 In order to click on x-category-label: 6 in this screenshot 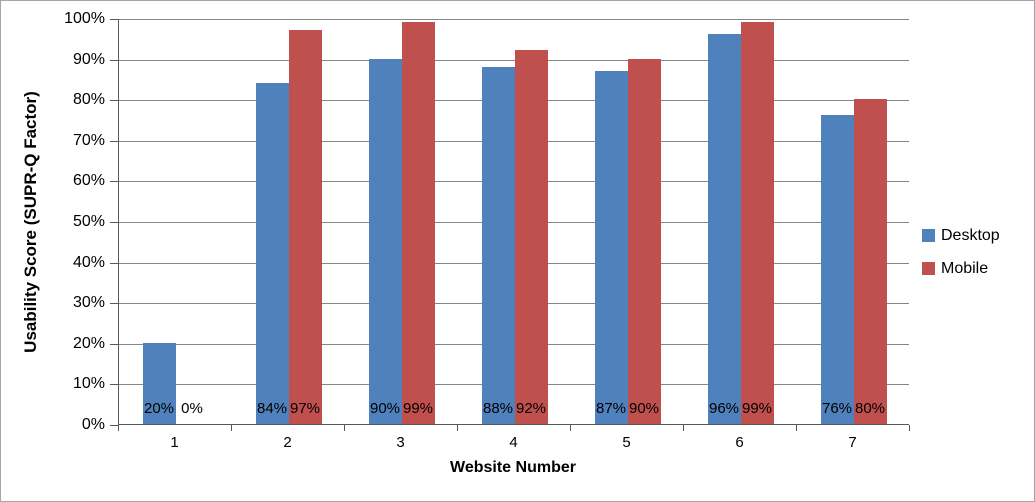, I will do `click(739, 442)`.